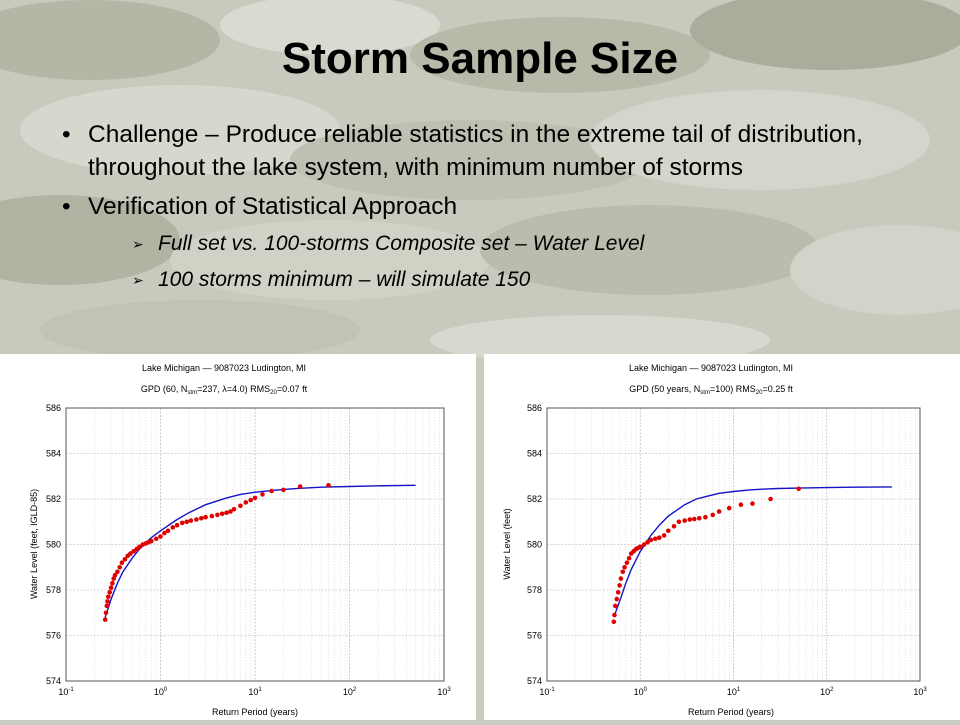 This screenshot has width=960, height=725. Describe the element at coordinates (534, 681) in the screenshot. I see `y-tick-label: 574` at that location.